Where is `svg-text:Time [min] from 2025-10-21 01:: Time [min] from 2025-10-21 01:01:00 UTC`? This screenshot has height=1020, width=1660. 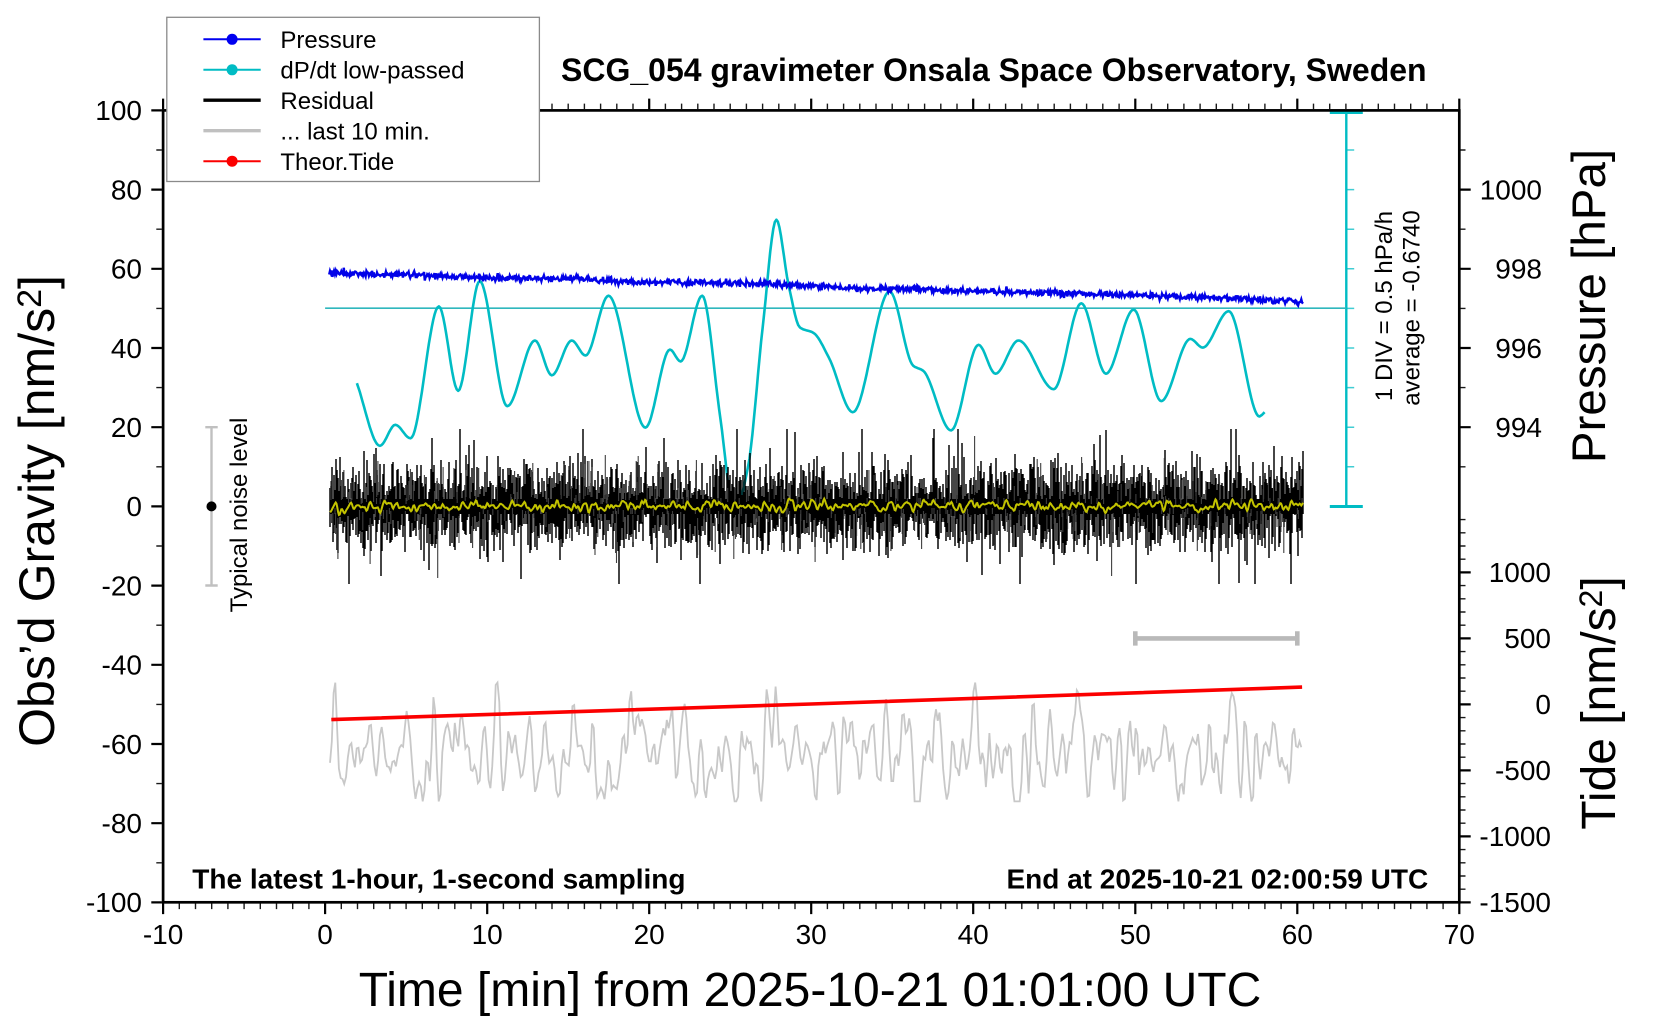 svg-text:Time [min] from 2025-10-21 01:: Time [min] from 2025-10-21 01:01:00 UTC is located at coordinates (810, 990).